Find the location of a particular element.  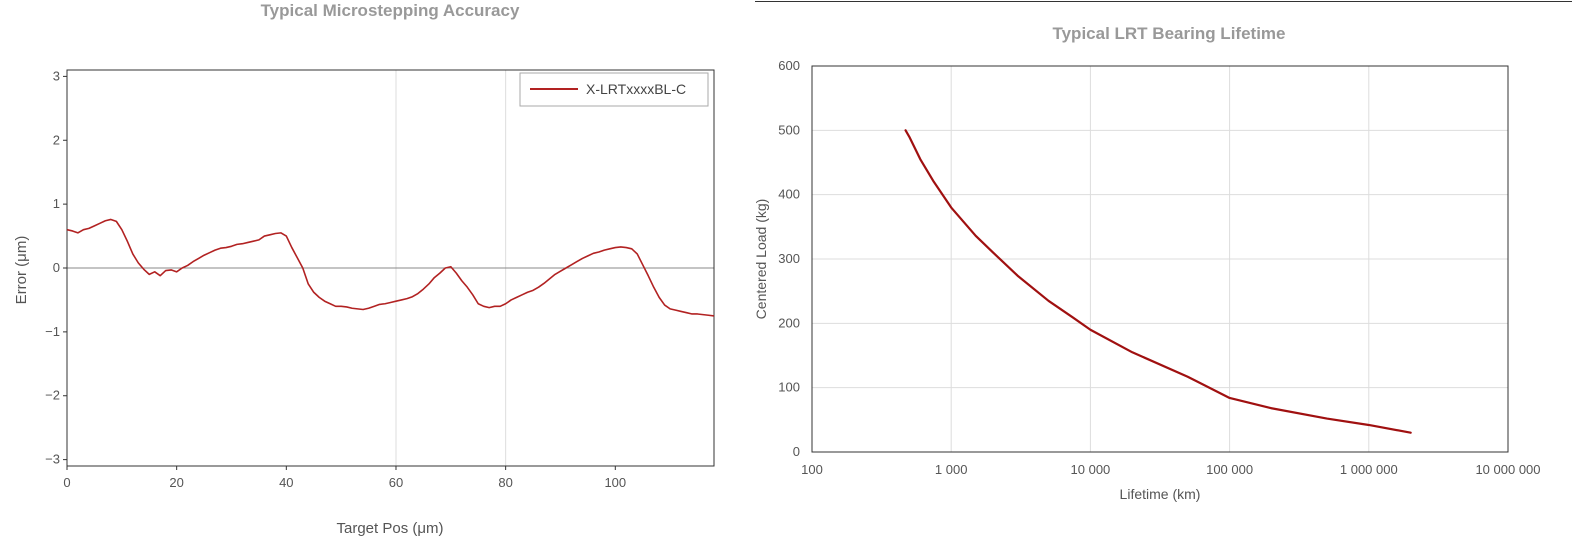

y-tick-label: 200 is located at coordinates (789, 322).